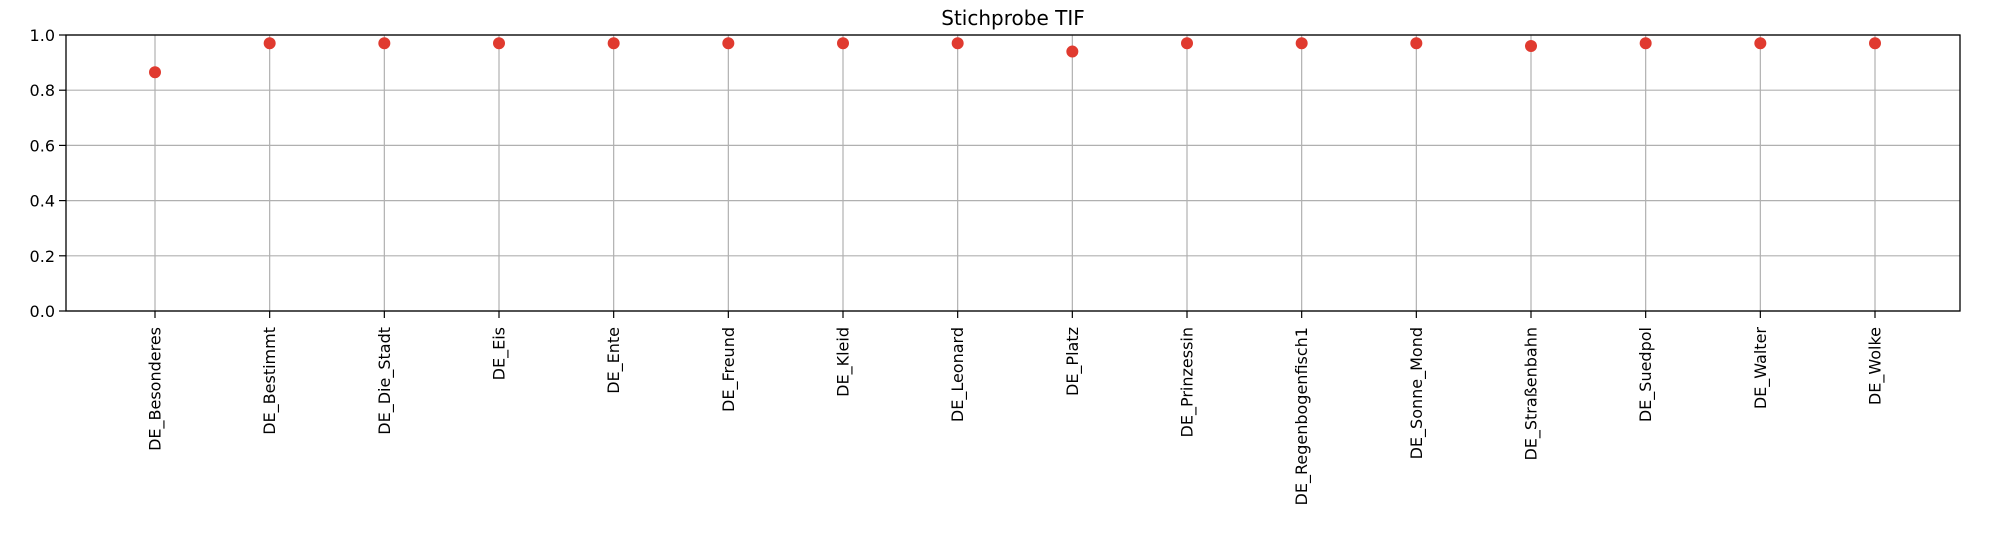 The image size is (2000, 538). I want to click on x-tick-label: DE_Regenbogenfisch1, so click(1302, 416).